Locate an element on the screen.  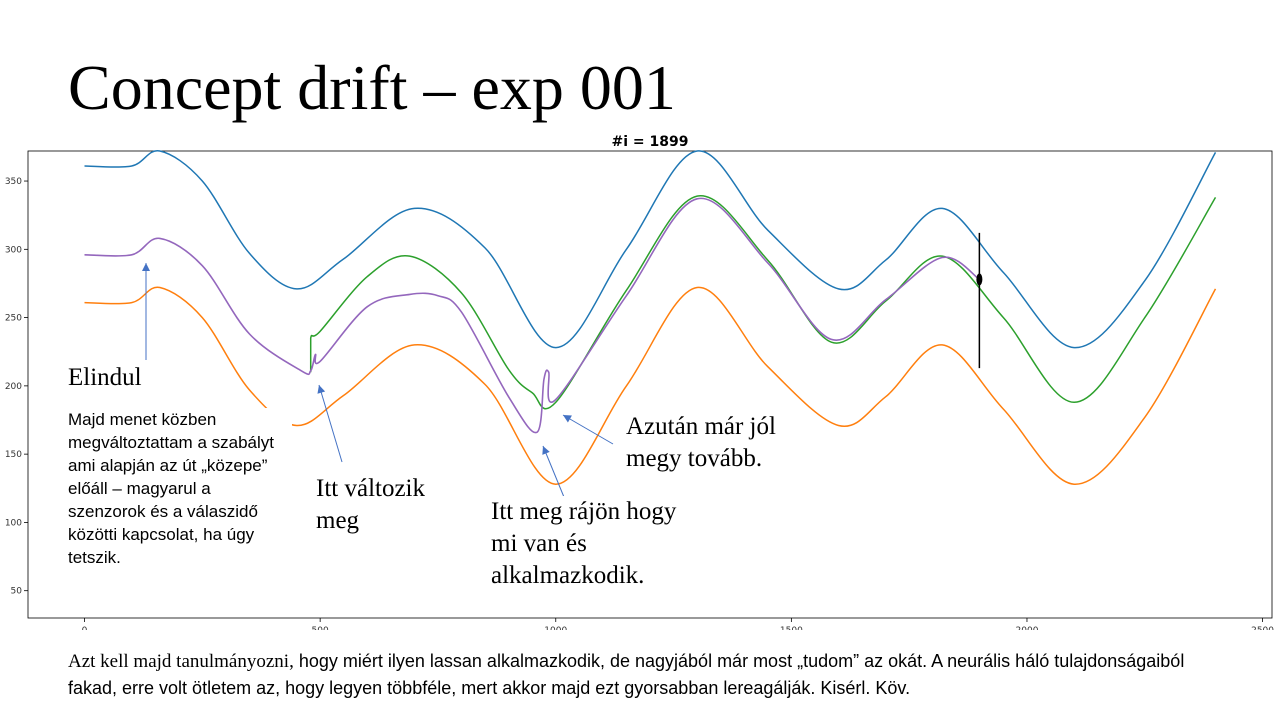
x-tick-label: 1500 is located at coordinates (791, 628).